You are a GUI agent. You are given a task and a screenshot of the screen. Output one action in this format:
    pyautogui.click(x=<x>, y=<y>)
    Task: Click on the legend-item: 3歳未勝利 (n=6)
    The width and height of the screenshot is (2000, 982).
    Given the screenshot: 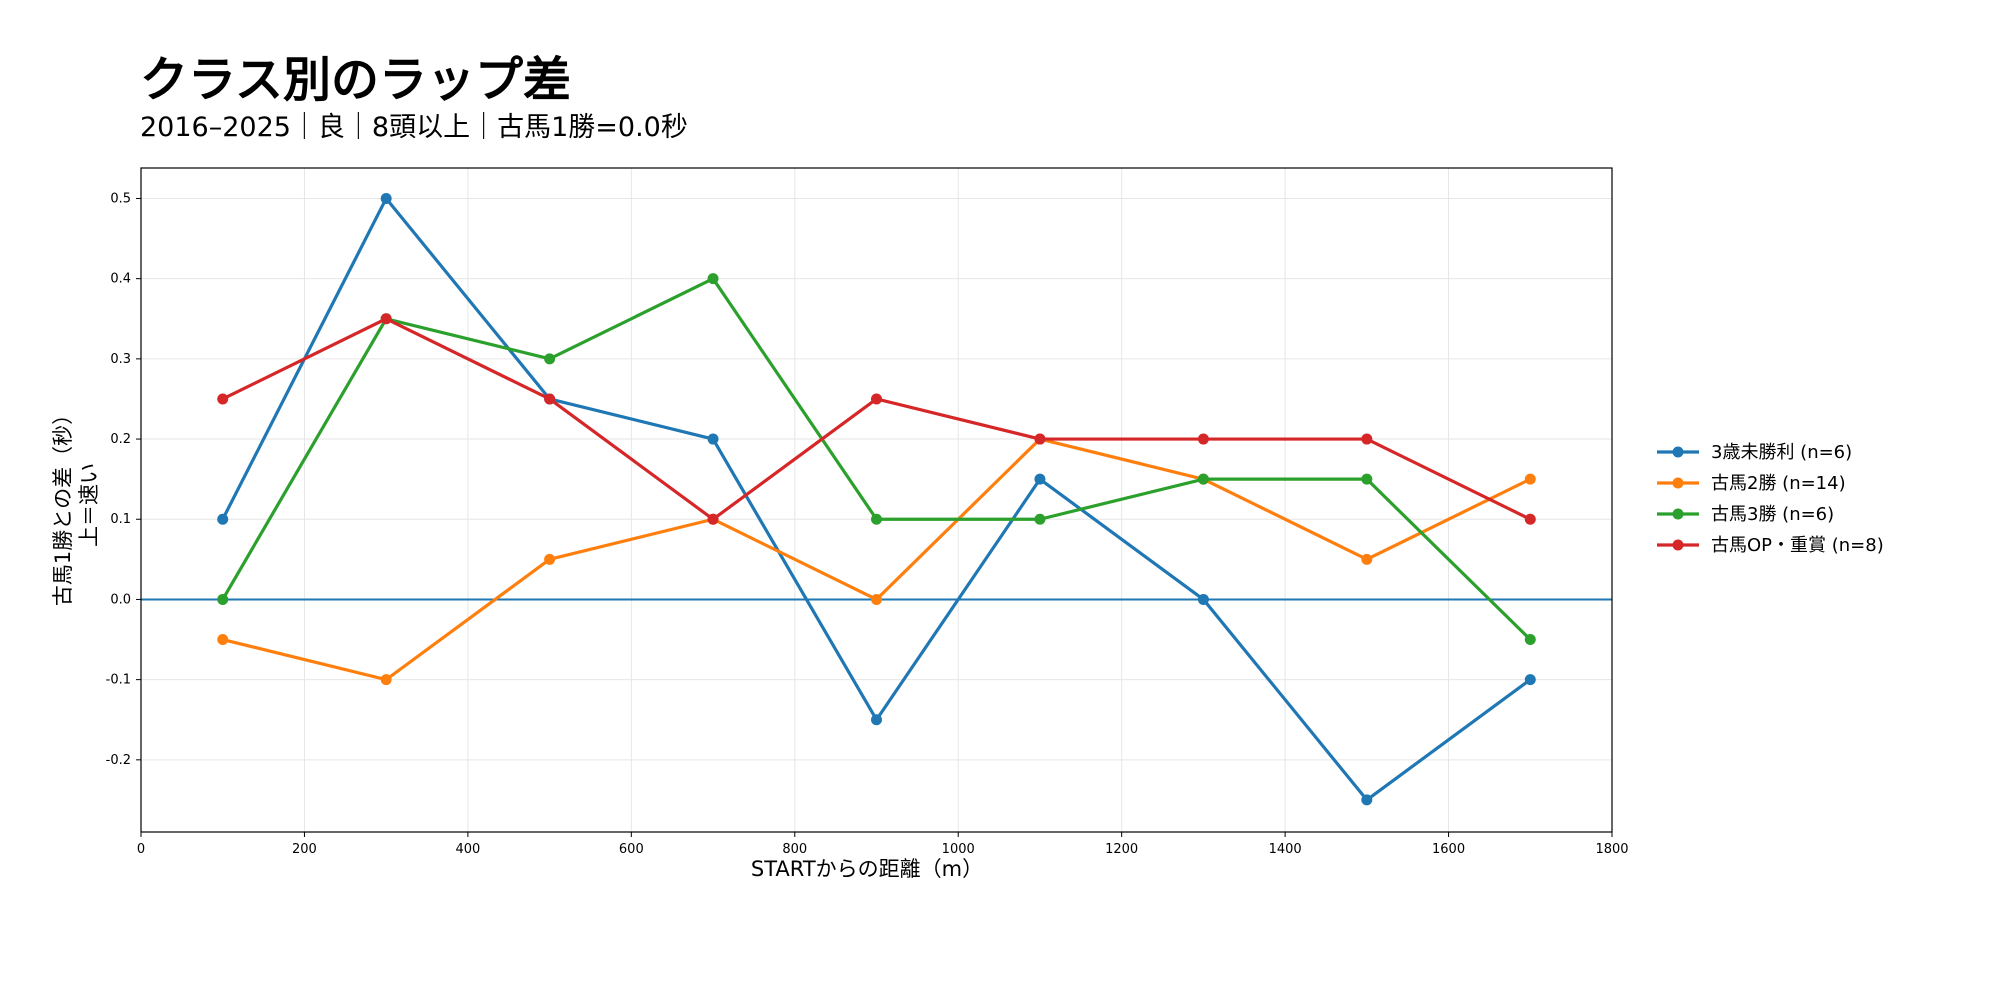 What is the action you would take?
    pyautogui.click(x=1754, y=452)
    